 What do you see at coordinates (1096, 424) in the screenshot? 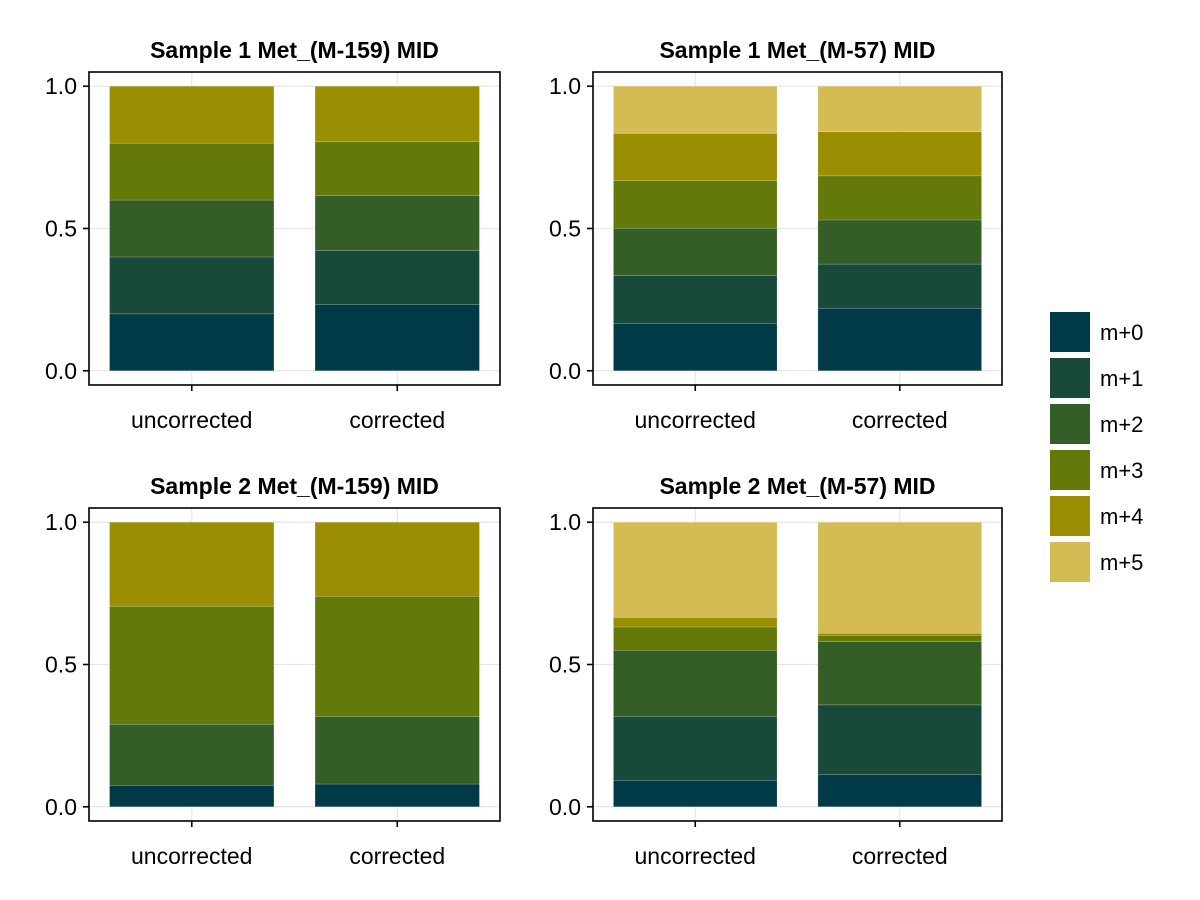
I see `legend-item-m2: m+2` at bounding box center [1096, 424].